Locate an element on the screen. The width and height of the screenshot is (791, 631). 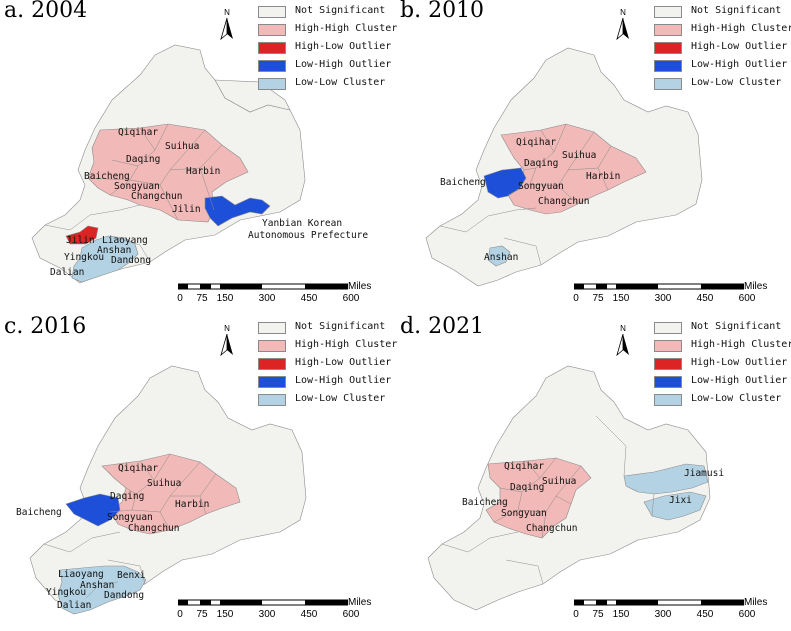
region-high-low is located at coordinates (82, 235).